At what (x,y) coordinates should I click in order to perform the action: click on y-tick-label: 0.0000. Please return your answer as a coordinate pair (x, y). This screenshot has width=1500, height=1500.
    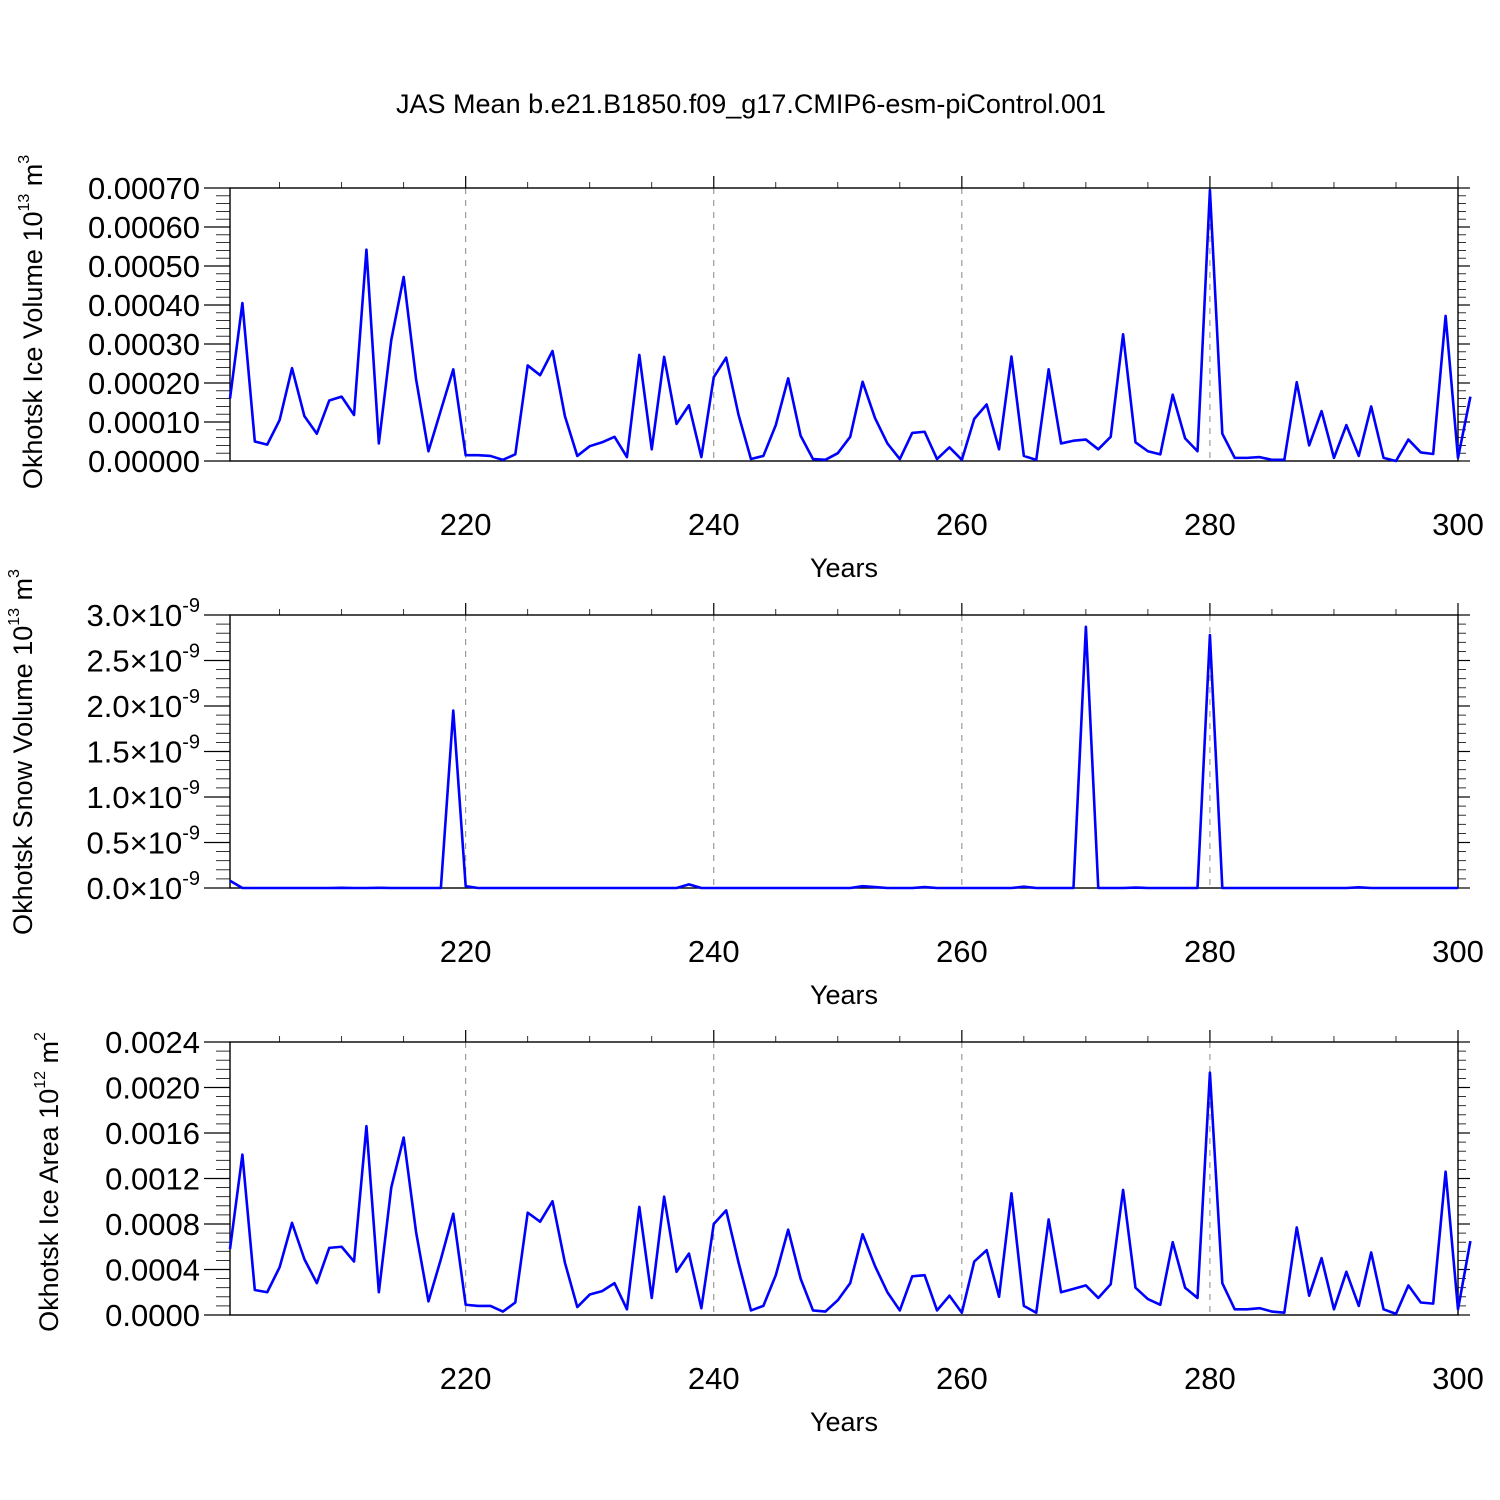
    Looking at the image, I should click on (152, 1315).